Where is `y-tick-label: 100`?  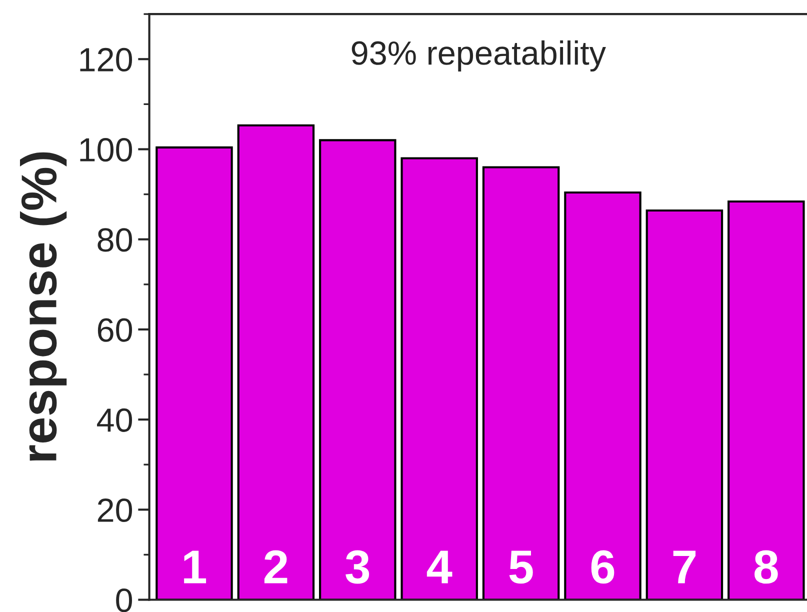
y-tick-label: 100 is located at coordinates (106, 150).